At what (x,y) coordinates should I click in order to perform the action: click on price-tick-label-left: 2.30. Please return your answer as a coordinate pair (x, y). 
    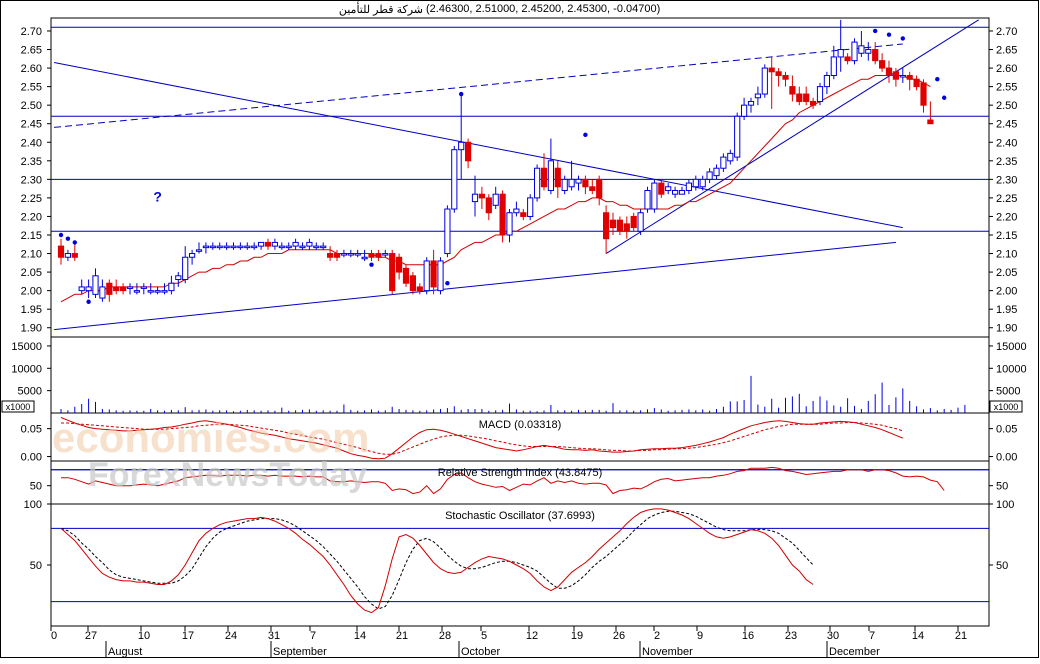
    Looking at the image, I should click on (31, 180).